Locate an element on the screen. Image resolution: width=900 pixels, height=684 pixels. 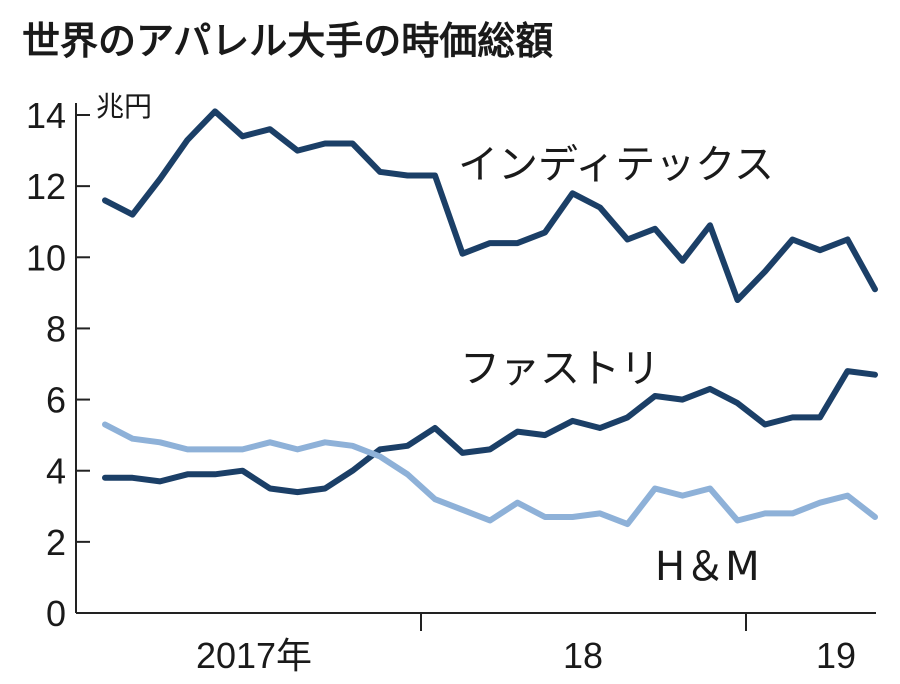
series-label-inditex: インディテックス is located at coordinates (616, 165).